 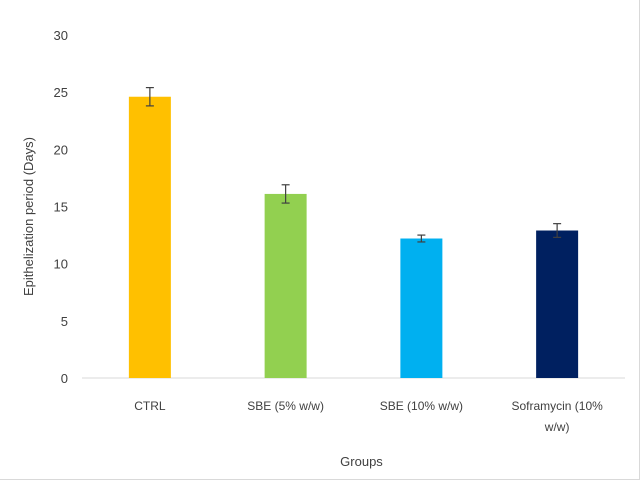 What do you see at coordinates (64, 321) in the screenshot?
I see `y-tick-label: 5` at bounding box center [64, 321].